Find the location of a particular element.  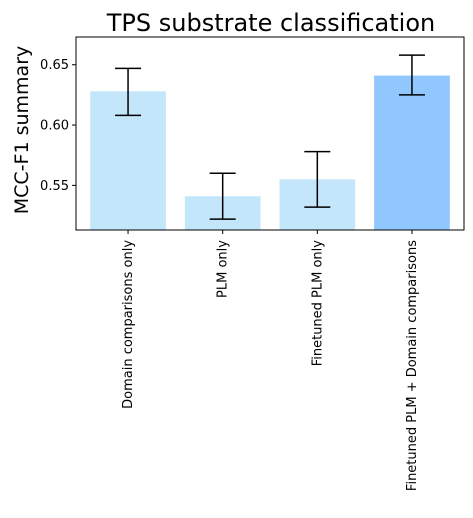

y-tick-label: 0.65 is located at coordinates (54, 65).